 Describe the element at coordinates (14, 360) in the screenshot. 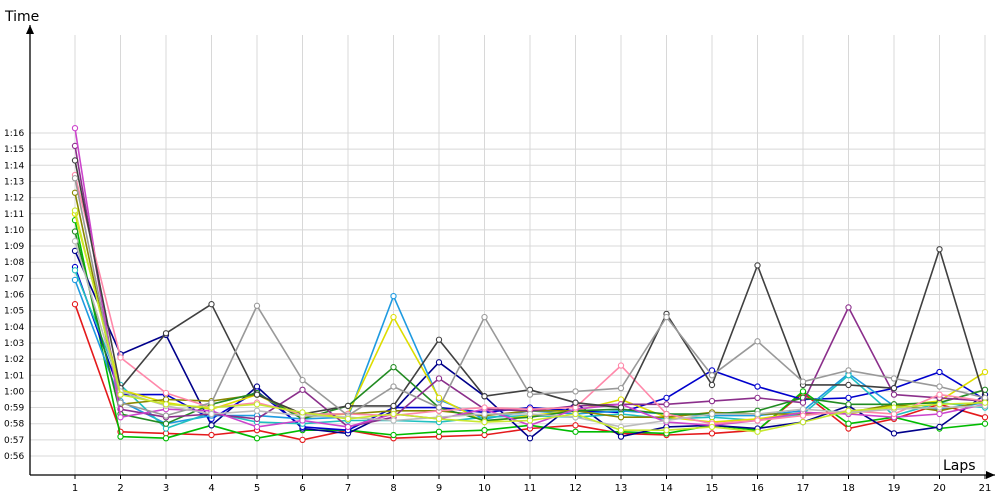

I see `y-tick-label: 1:02` at that location.